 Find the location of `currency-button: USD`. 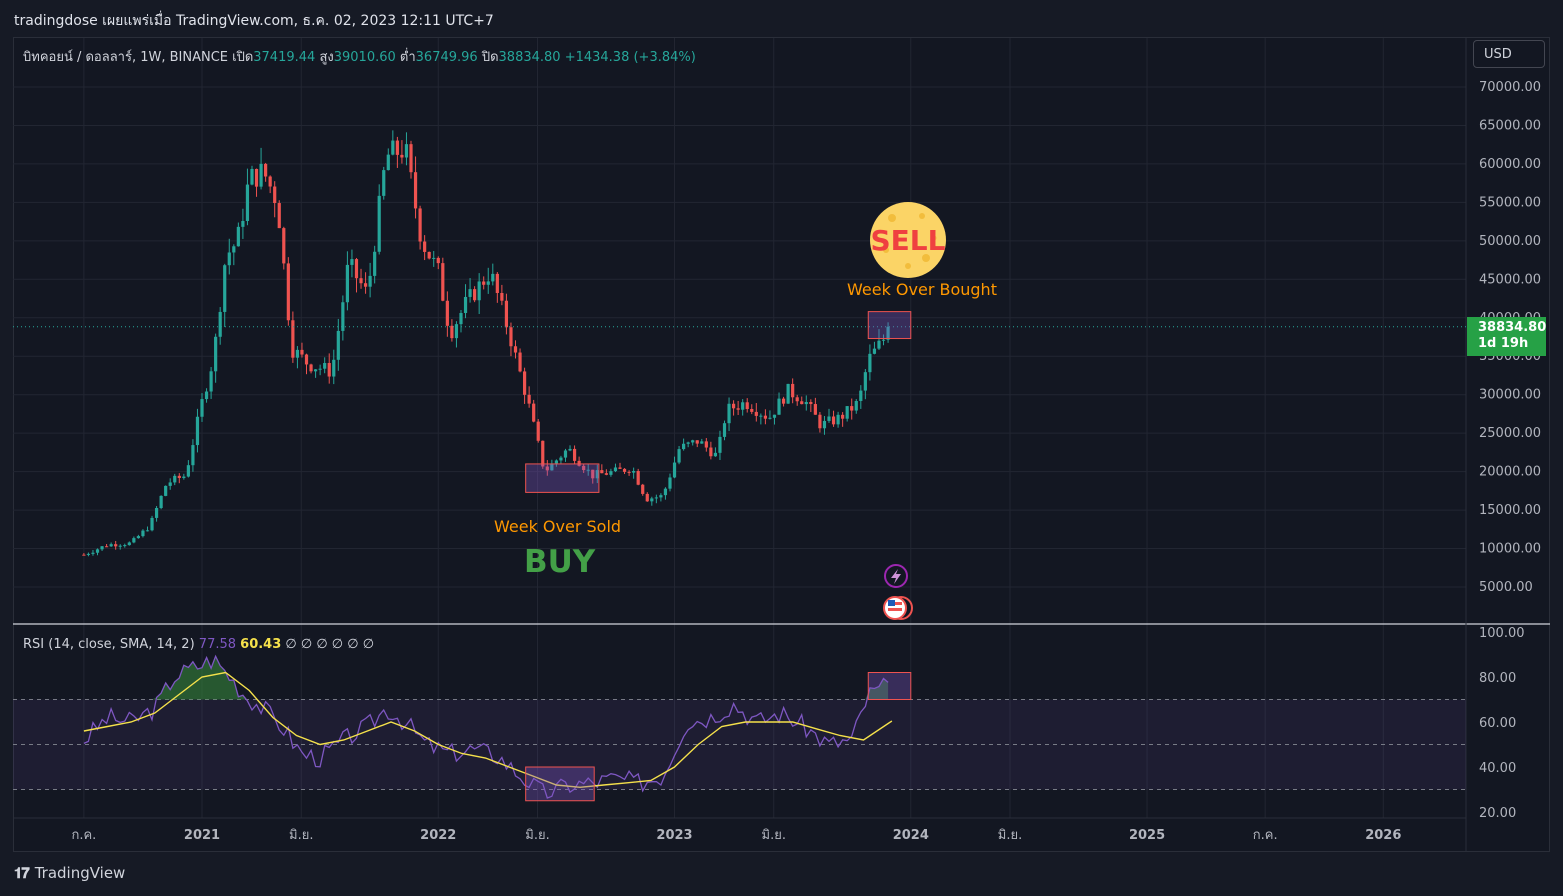

currency-button: USD is located at coordinates (1509, 54).